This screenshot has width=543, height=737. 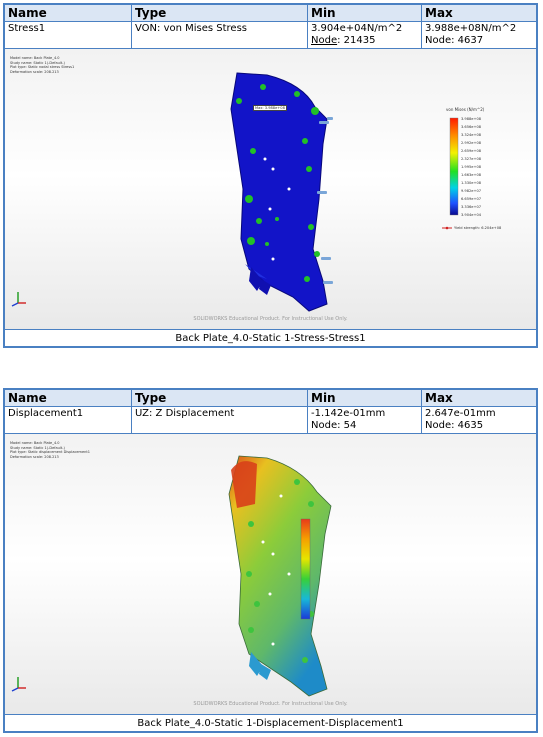 I want to click on legend-value: 1.663e+08, so click(x=471, y=175).